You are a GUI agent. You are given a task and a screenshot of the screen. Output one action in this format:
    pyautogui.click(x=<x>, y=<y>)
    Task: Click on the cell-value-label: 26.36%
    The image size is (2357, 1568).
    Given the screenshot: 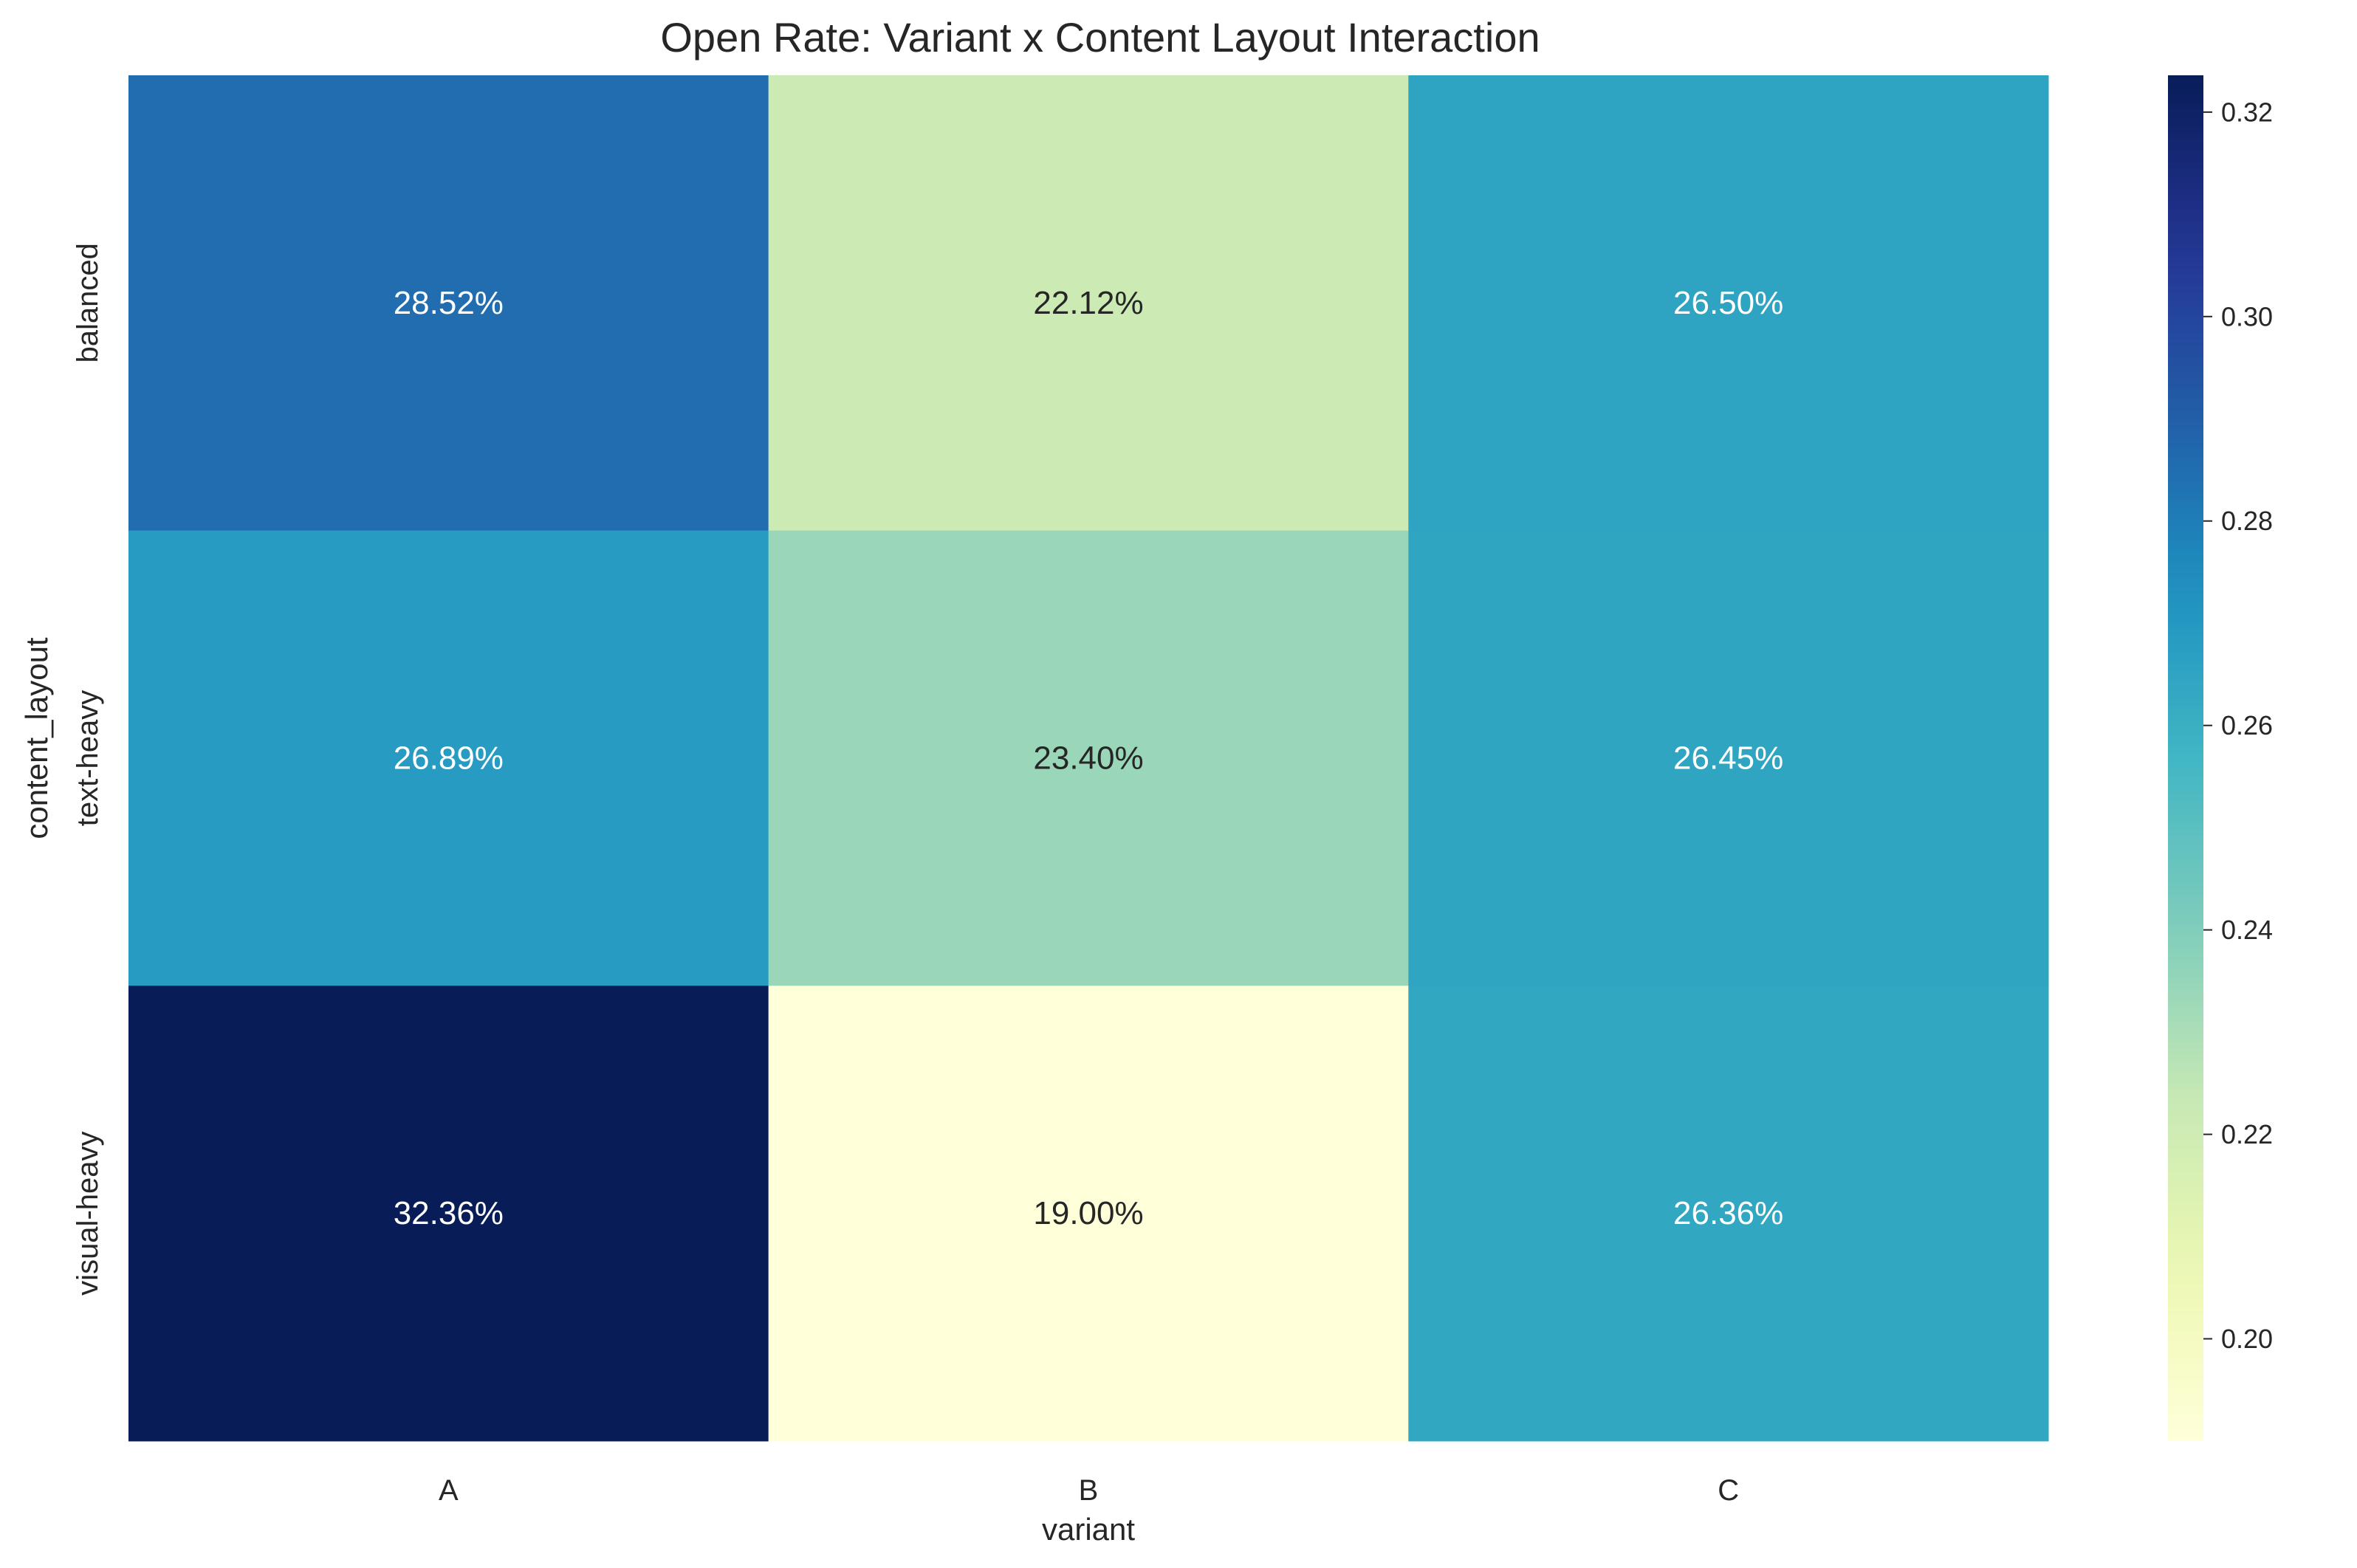 What is the action you would take?
    pyautogui.click(x=1728, y=1213)
    